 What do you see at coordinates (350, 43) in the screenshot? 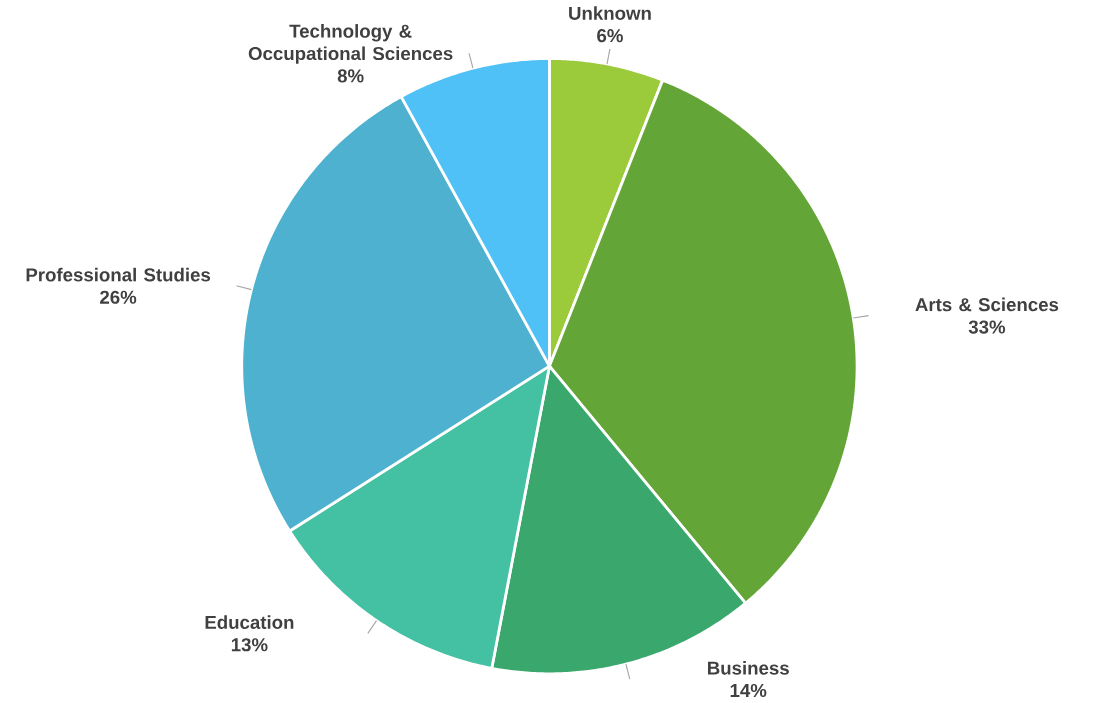
I see `slice-label: Technology & Occupational Sciences` at bounding box center [350, 43].